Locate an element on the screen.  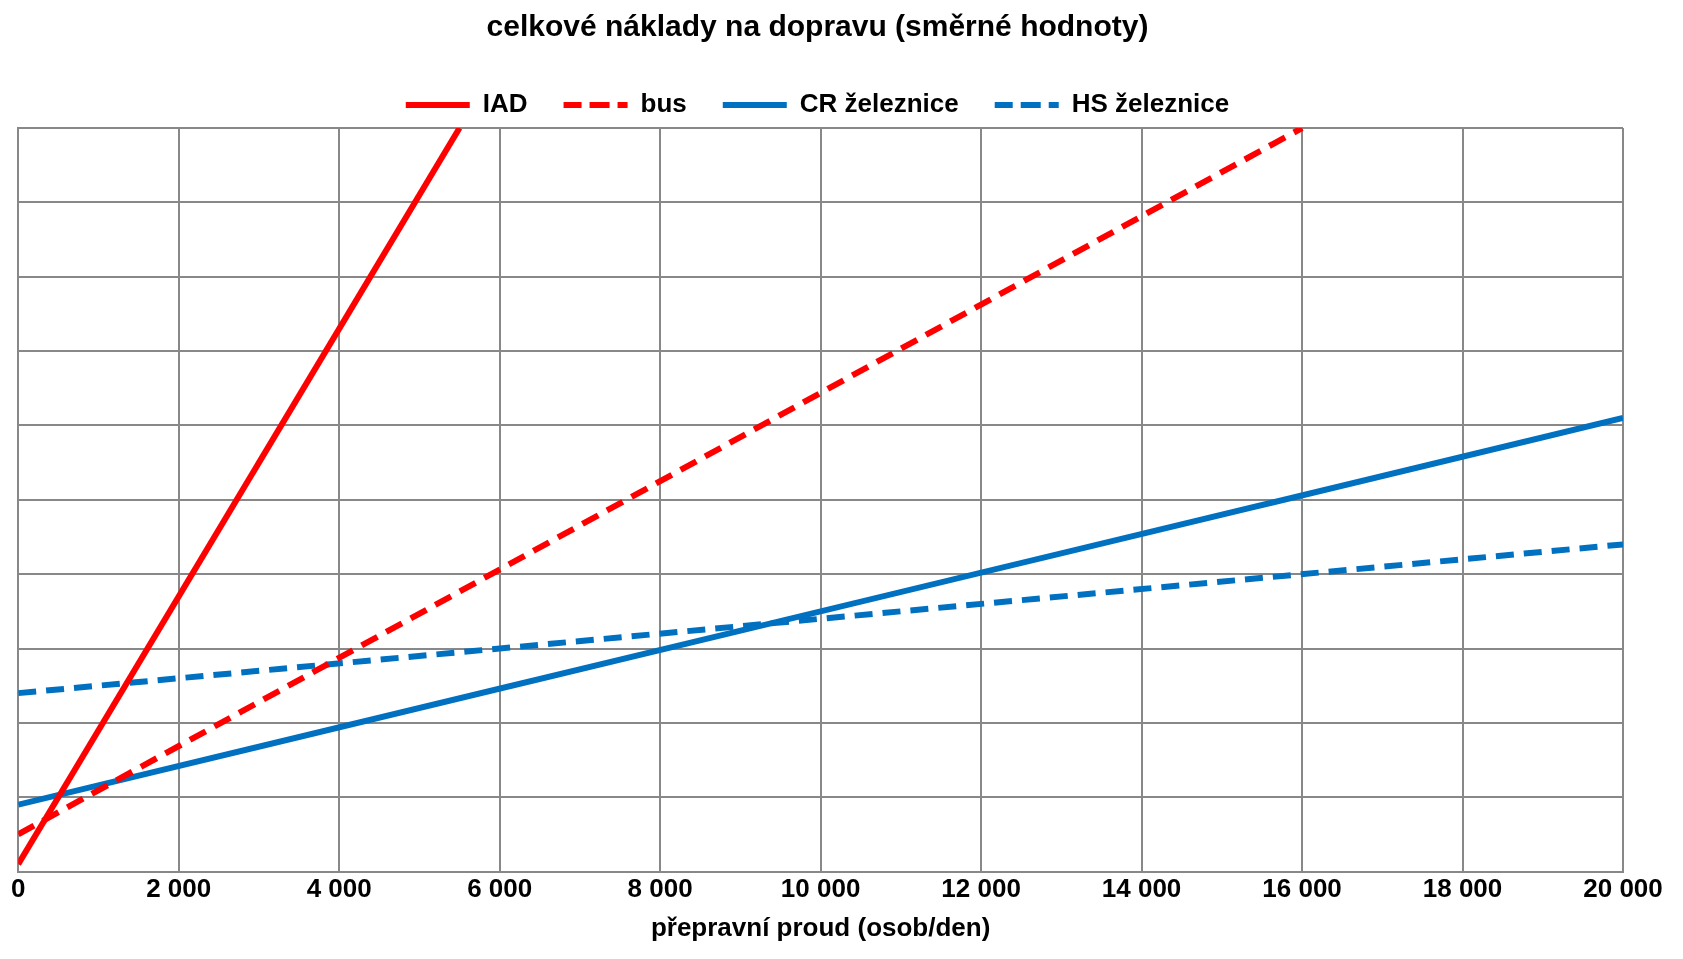
x-tick-label: 12 000 is located at coordinates (981, 888).